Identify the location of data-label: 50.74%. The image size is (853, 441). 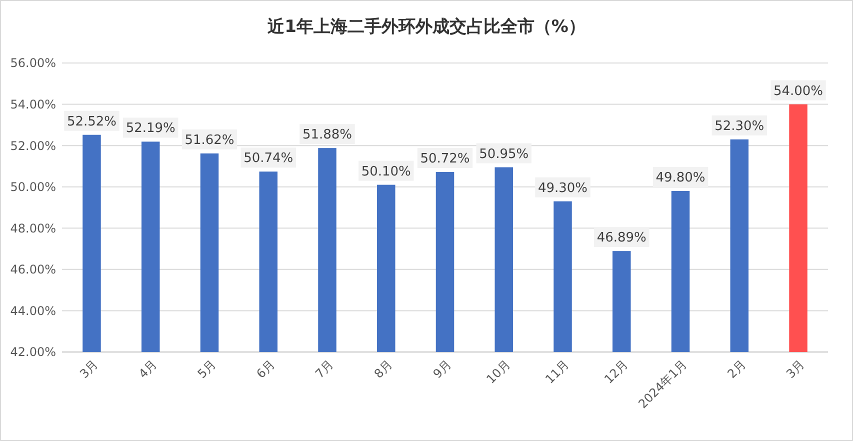
(269, 158).